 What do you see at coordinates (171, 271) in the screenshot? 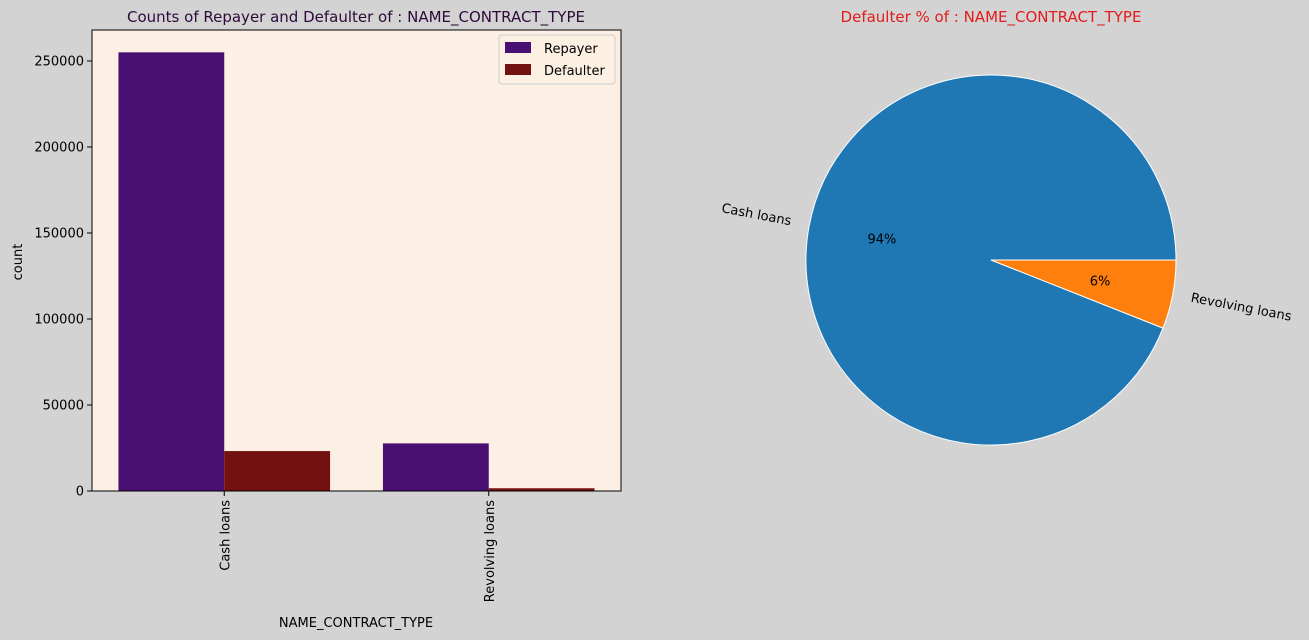
I see `bar-repayer-cash-loans` at bounding box center [171, 271].